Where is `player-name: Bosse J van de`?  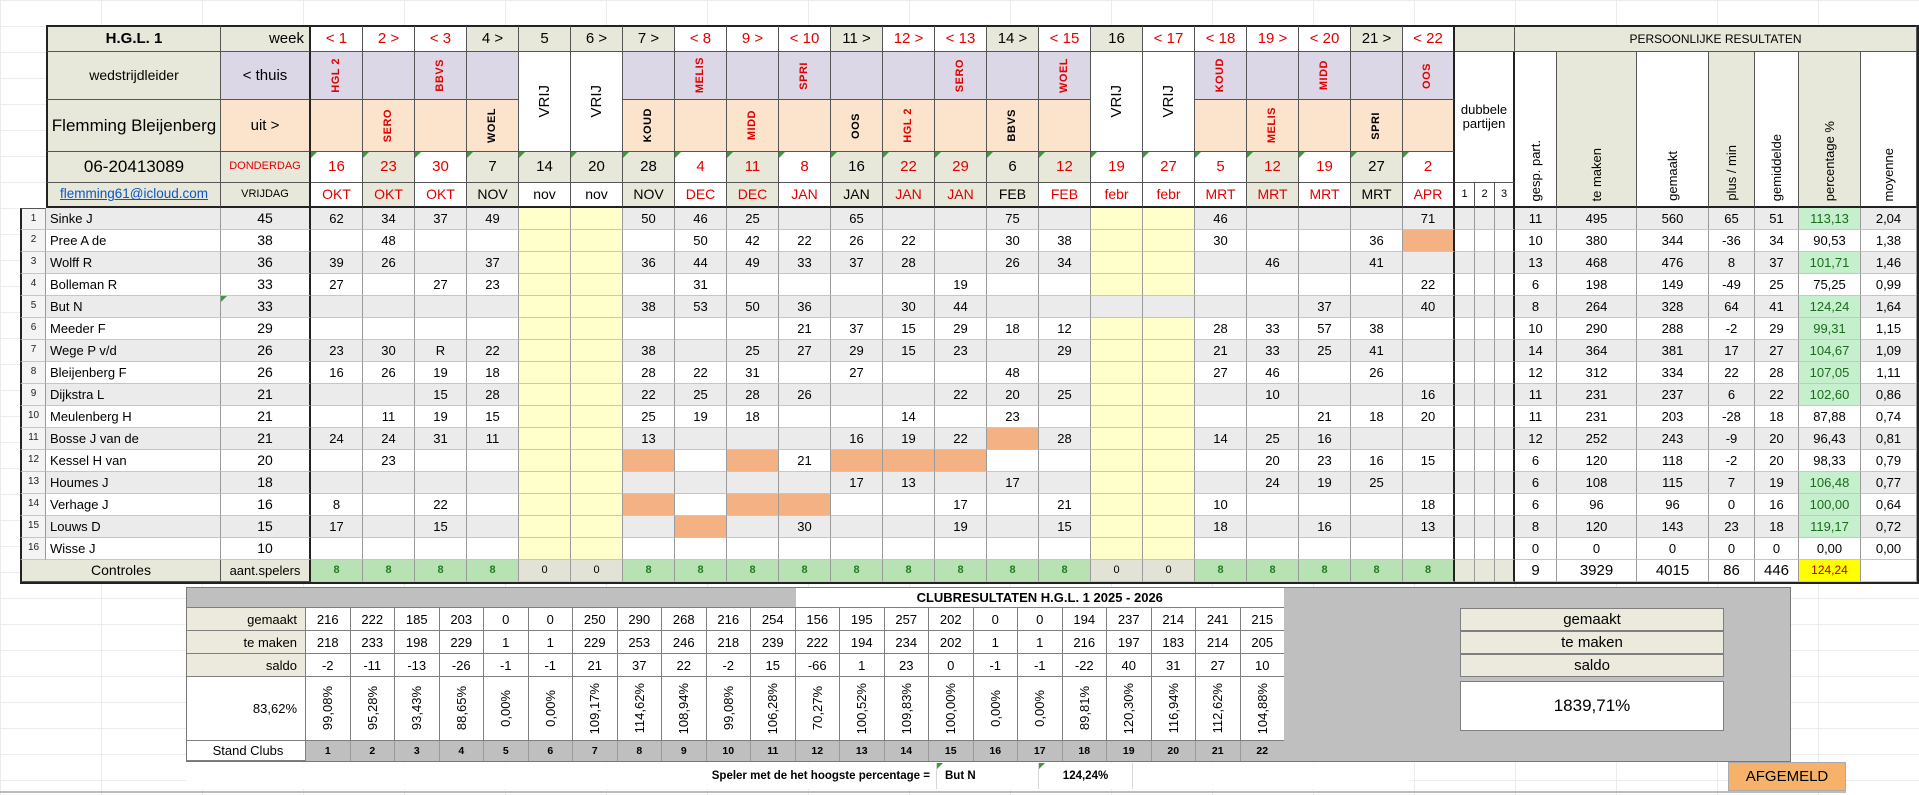 player-name: Bosse J van de is located at coordinates (133, 439).